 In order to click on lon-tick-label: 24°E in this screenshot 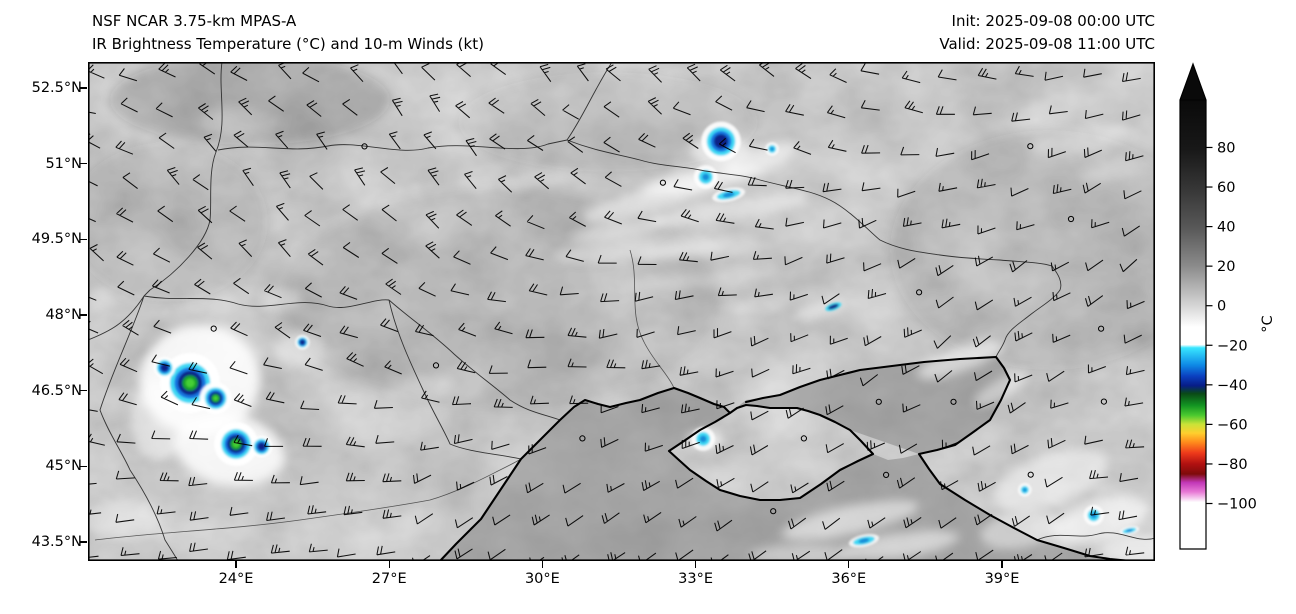, I will do `click(236, 579)`.